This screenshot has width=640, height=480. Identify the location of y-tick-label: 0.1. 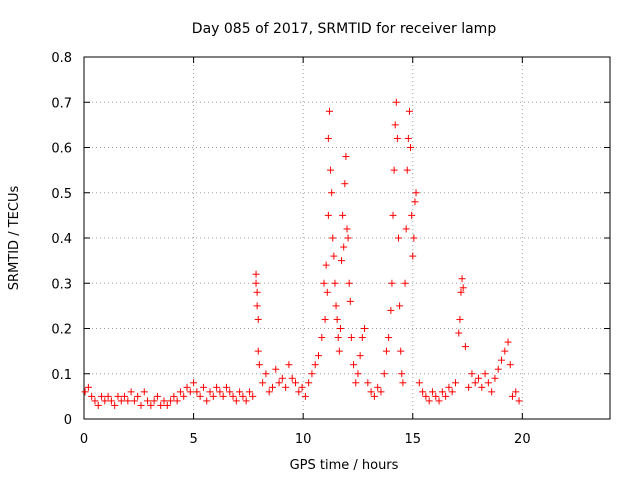
(61, 375).